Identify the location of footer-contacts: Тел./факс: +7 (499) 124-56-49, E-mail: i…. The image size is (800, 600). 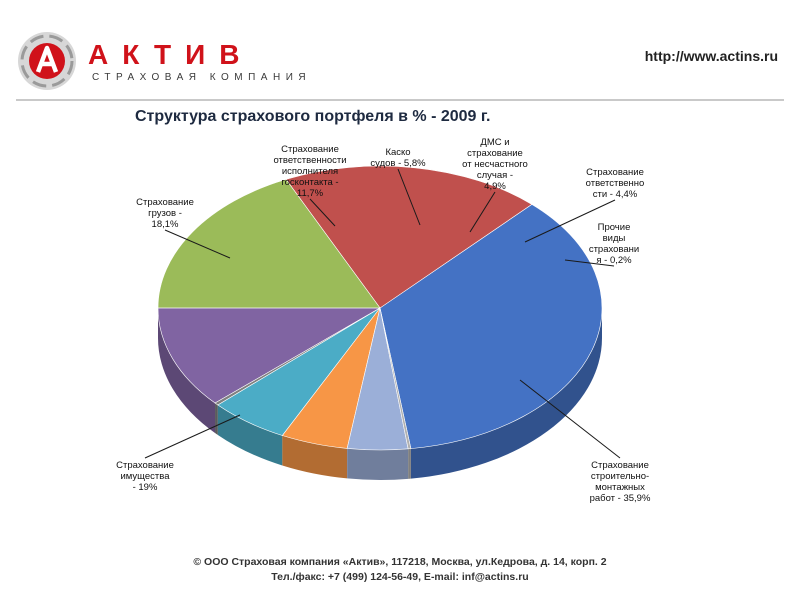
(400, 577).